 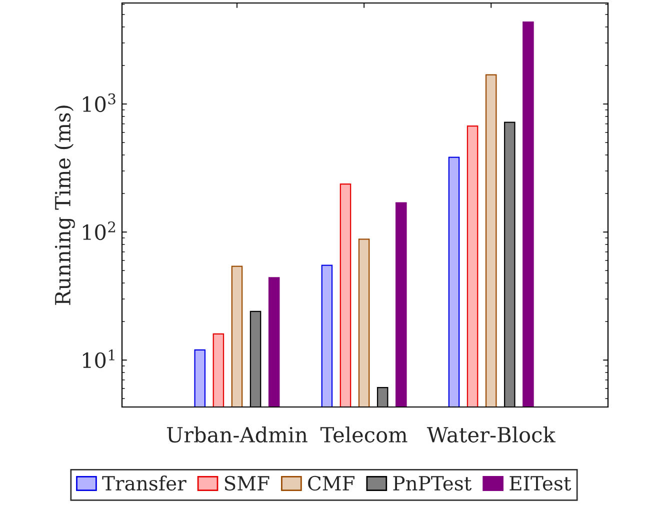 I want to click on y-axis-title: Running Time (ms), so click(x=64, y=205).